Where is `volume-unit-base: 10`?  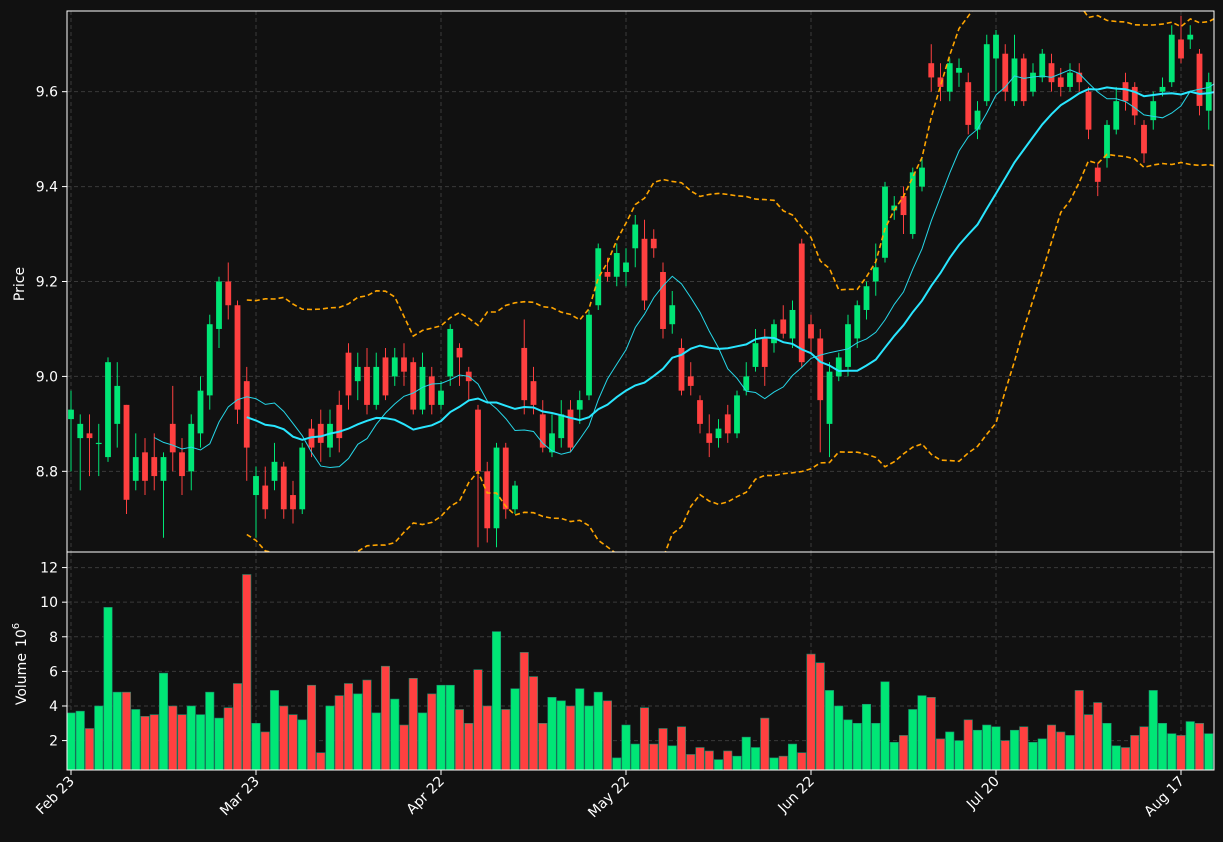
volume-unit-base: 10 is located at coordinates (22, 638).